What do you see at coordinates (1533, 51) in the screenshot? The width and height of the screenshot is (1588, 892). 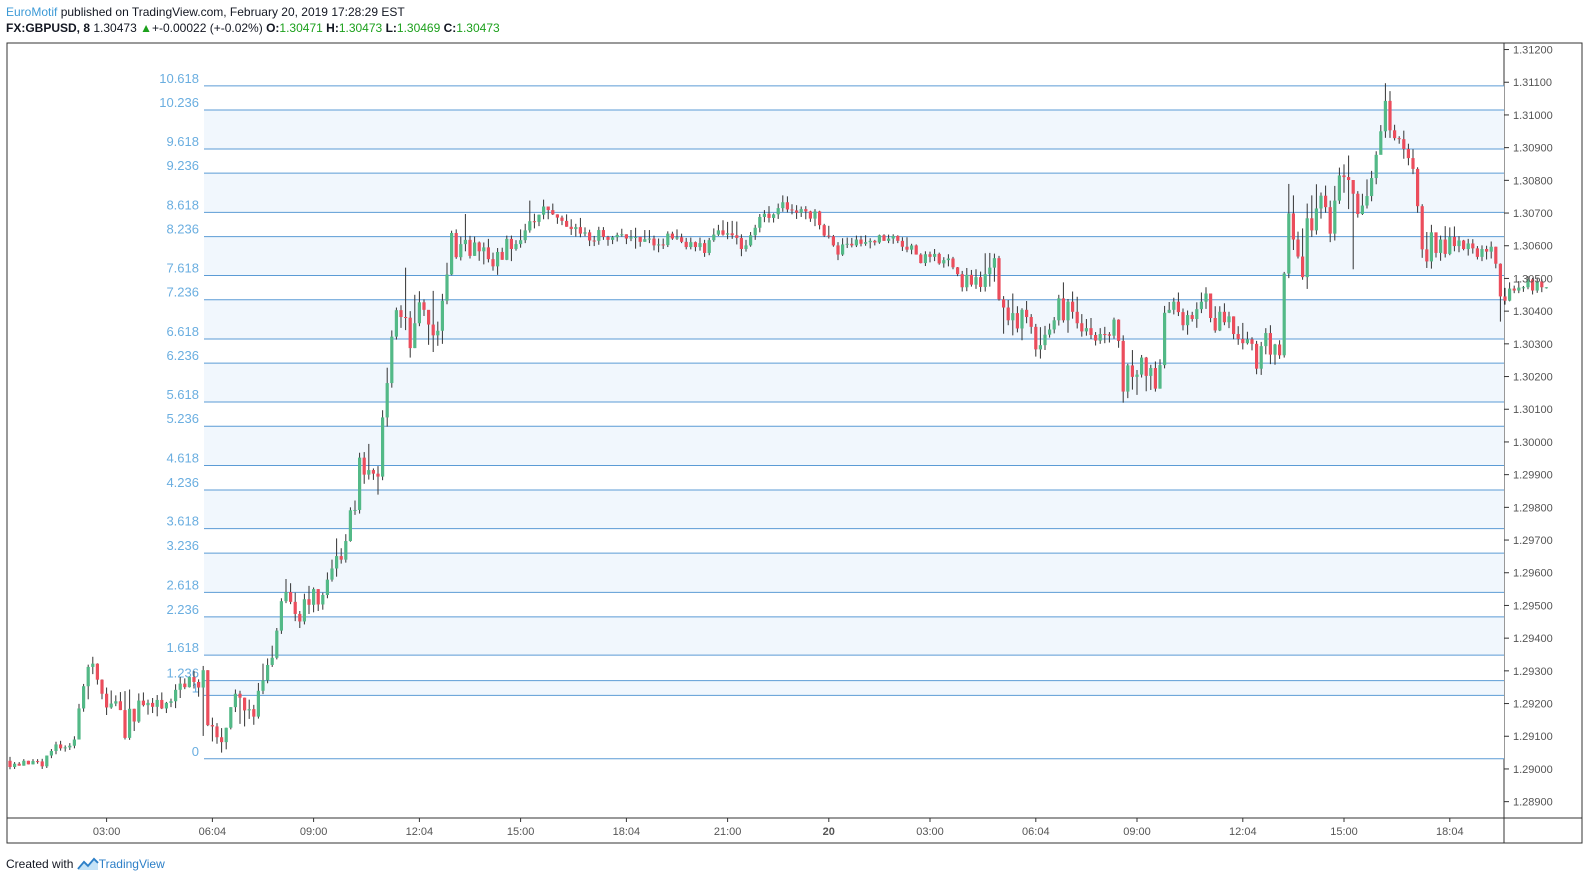 I see `price-tick-label: 1.31200` at bounding box center [1533, 51].